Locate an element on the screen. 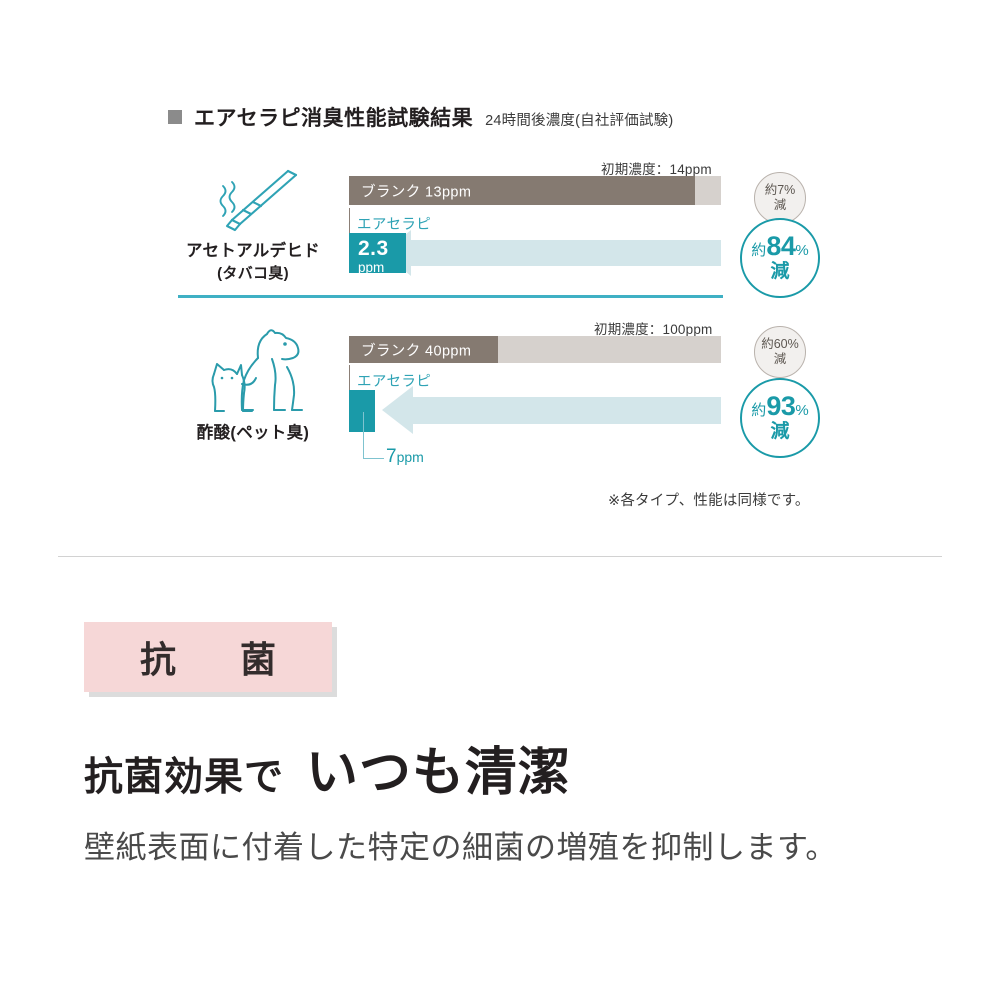 This screenshot has width=1000, height=1000. bar-track-blank-acetic-acid: ブランク 40ppm is located at coordinates (535, 349).